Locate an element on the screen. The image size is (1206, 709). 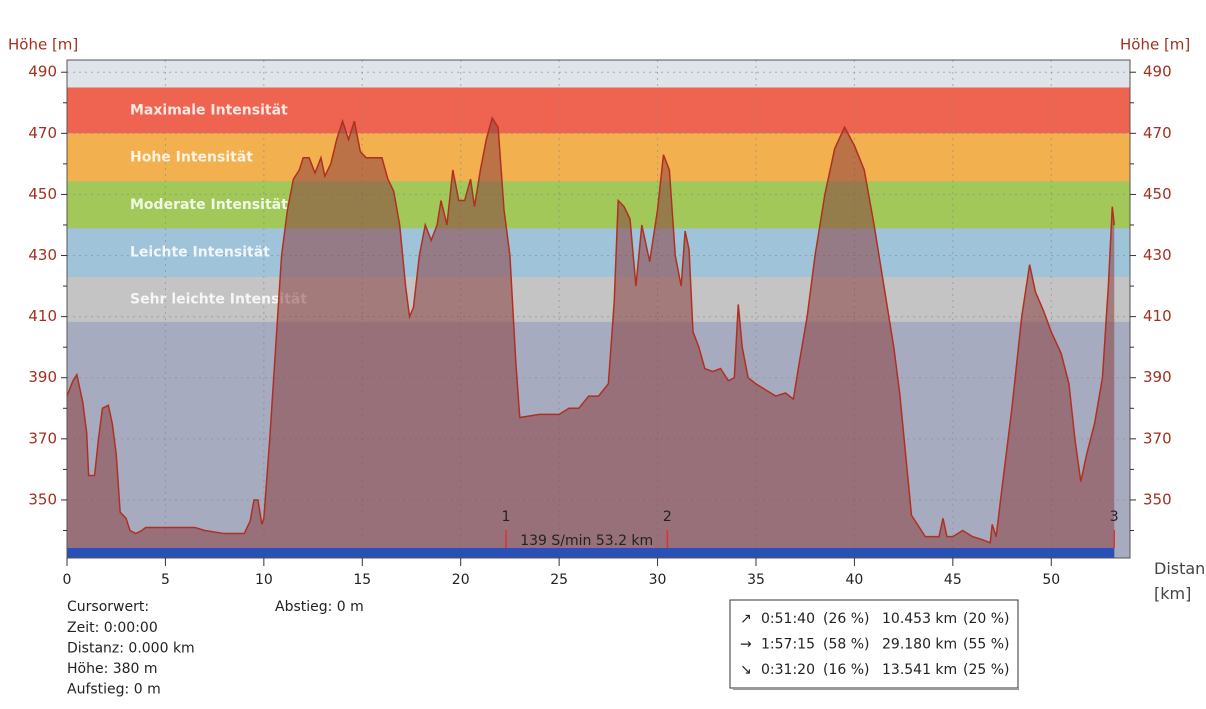
summary-dist-pct: (55 %) is located at coordinates (986, 645).